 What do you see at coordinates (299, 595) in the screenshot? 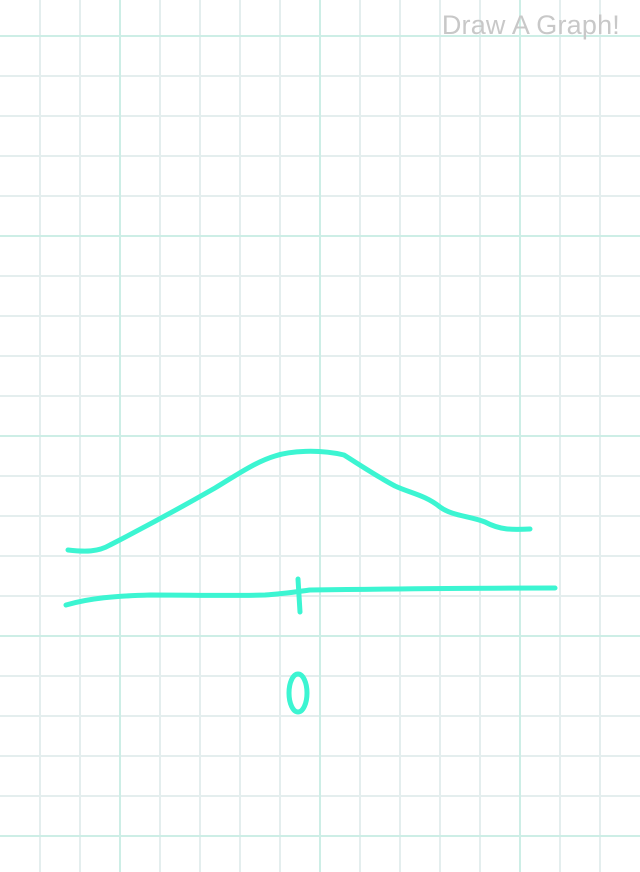
I see `axis-tick-mark` at bounding box center [299, 595].